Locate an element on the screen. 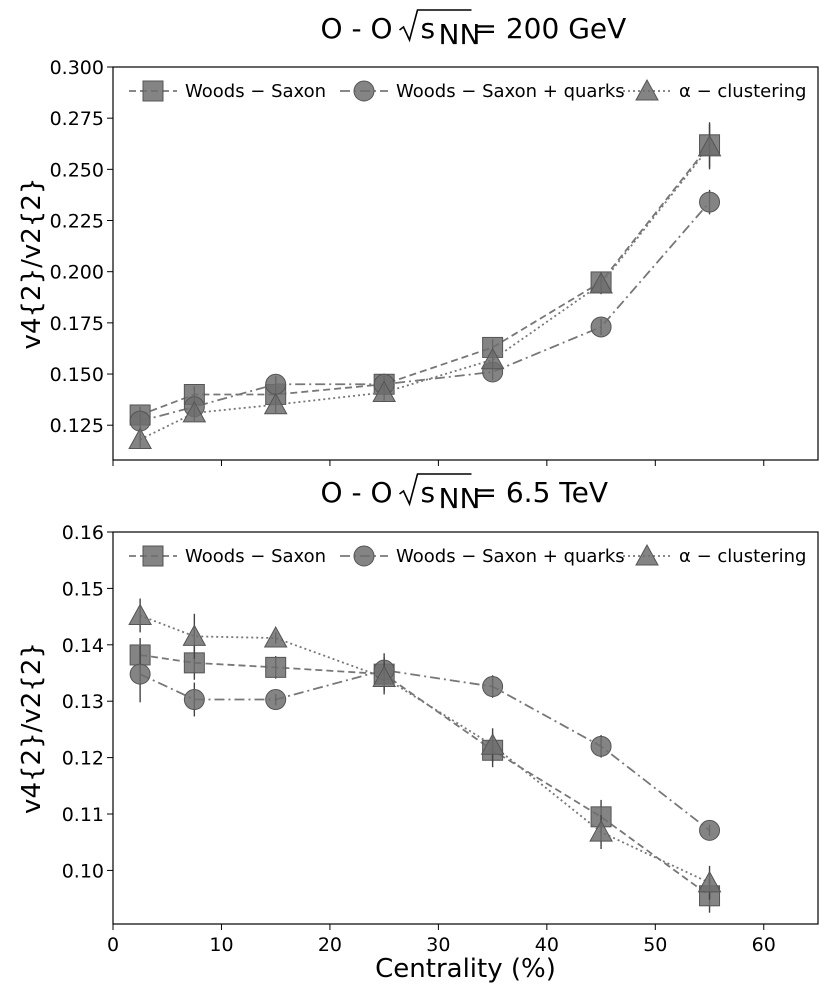  chart-title: O - O s NN= 6.5 TeV is located at coordinates (465, 494).